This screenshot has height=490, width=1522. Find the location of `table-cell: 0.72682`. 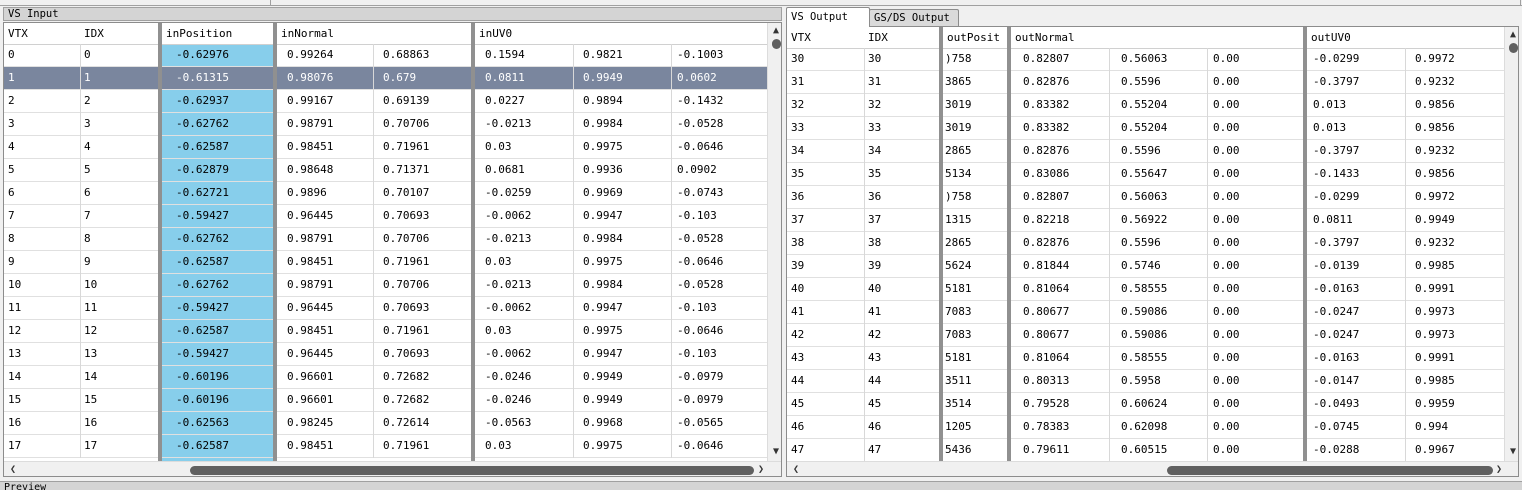

table-cell: 0.72682 is located at coordinates (406, 399).